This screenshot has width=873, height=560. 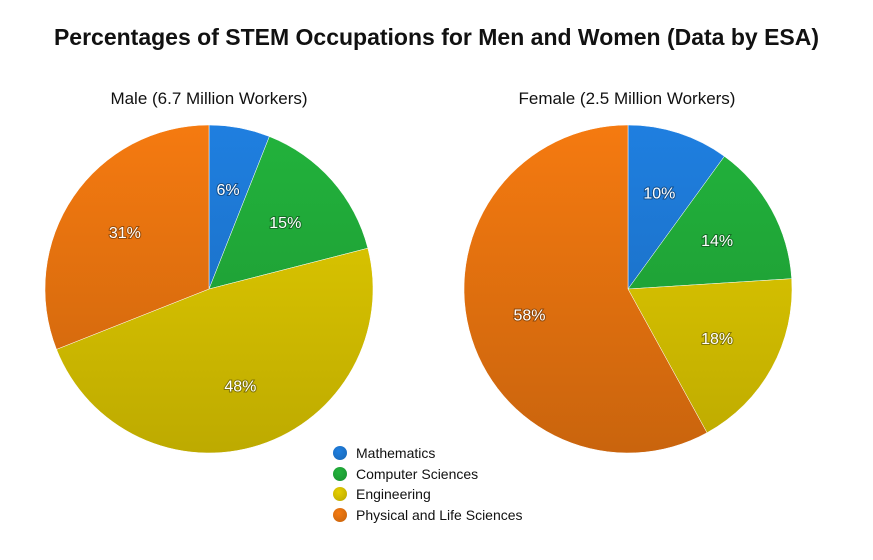 What do you see at coordinates (288, 213) in the screenshot?
I see `male-slice-computer-sciences` at bounding box center [288, 213].